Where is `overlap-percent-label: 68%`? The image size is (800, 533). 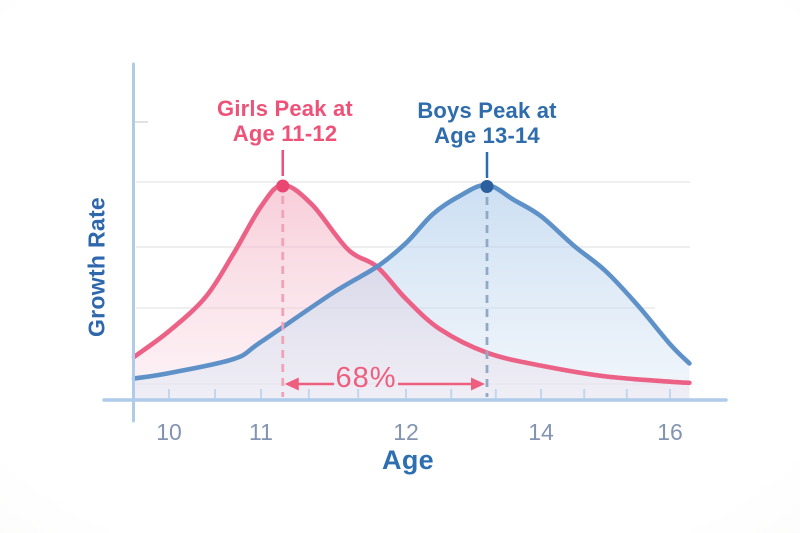
overlap-percent-label: 68% is located at coordinates (366, 378).